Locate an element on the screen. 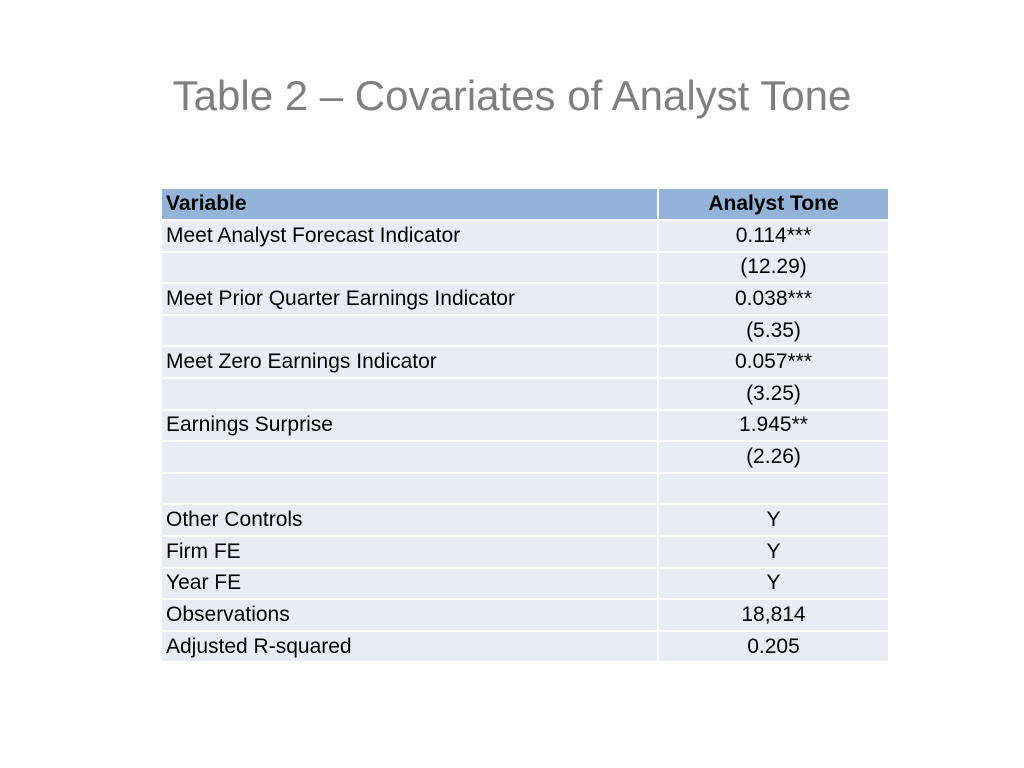  row-value: (2.26) is located at coordinates (773, 457).